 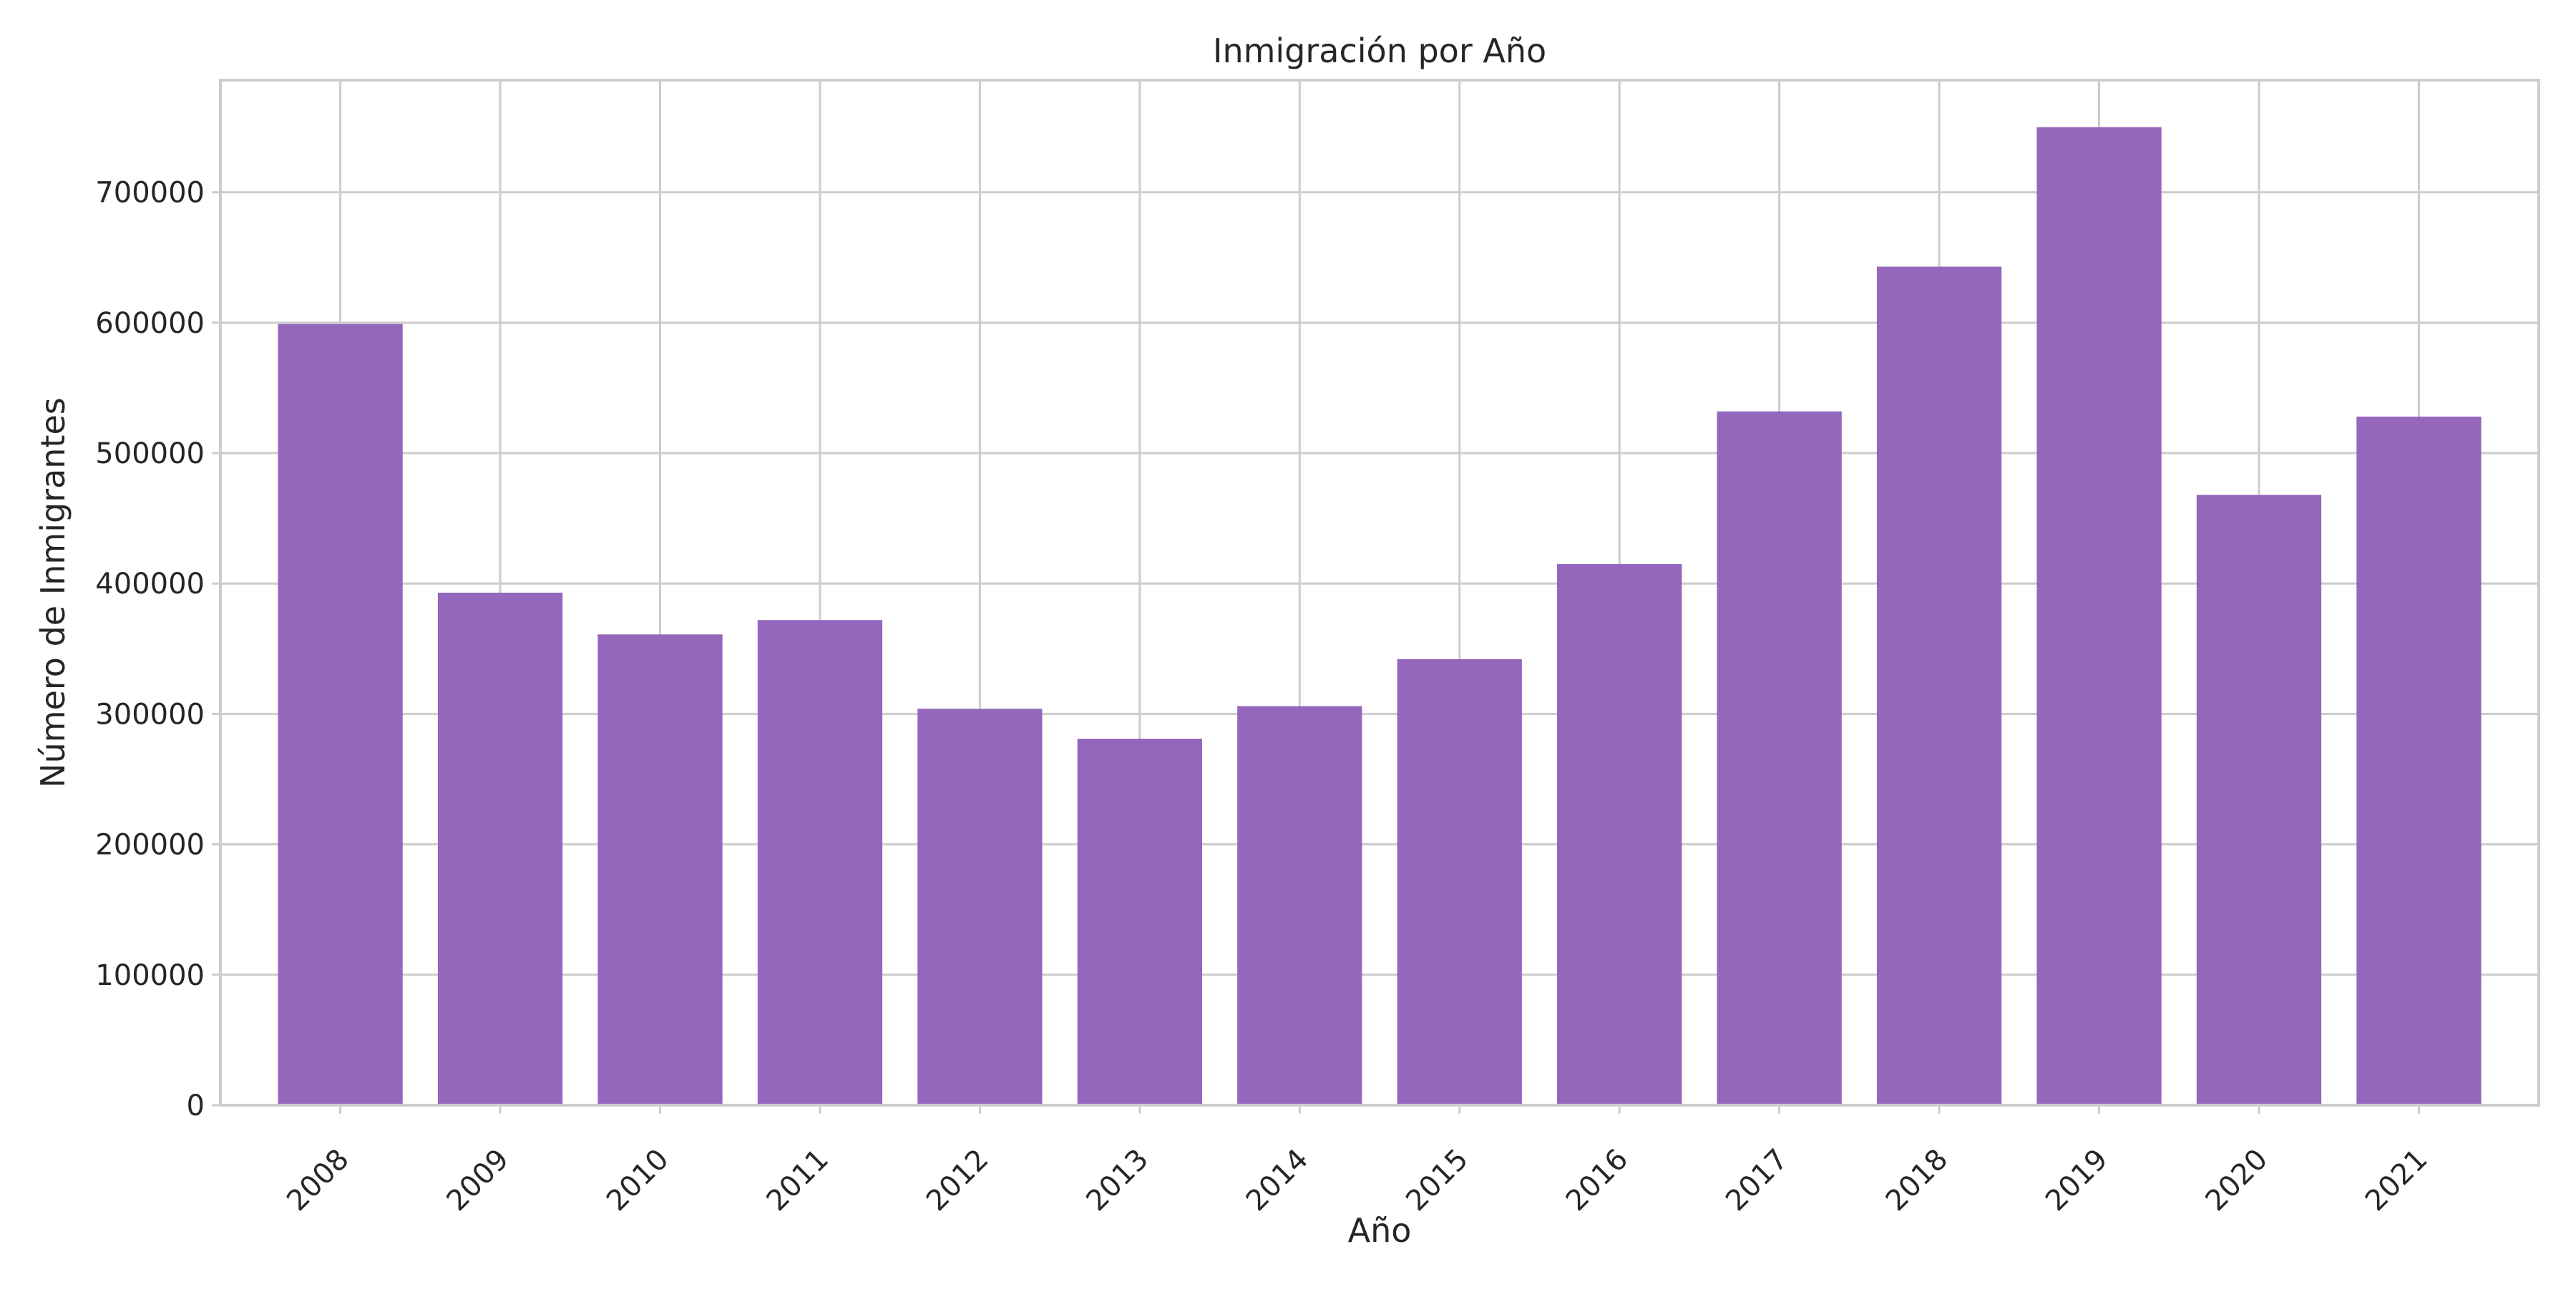 What do you see at coordinates (1437, 1180) in the screenshot?
I see `x-tick-label: 2015` at bounding box center [1437, 1180].